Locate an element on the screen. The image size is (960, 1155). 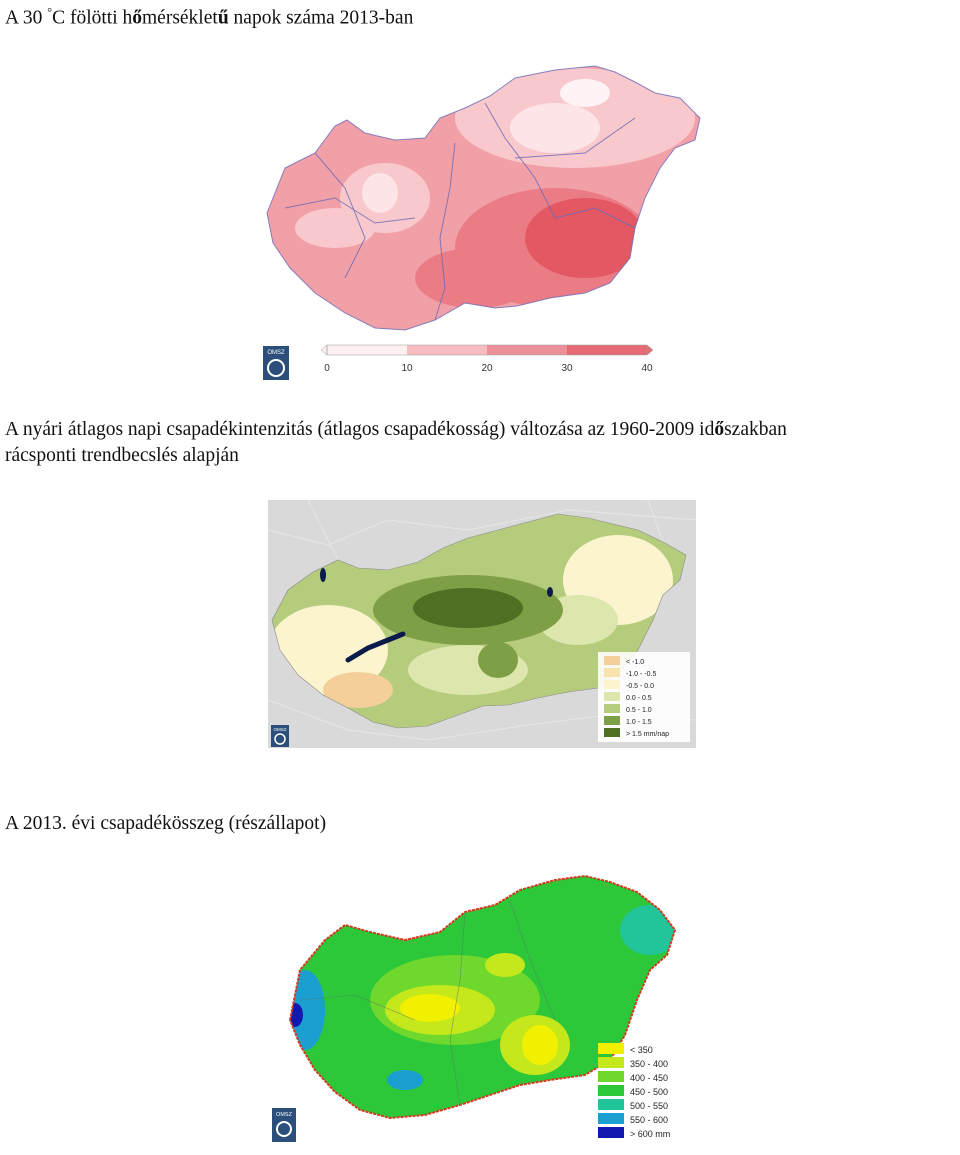
scale-tick: 40 is located at coordinates (647, 368).